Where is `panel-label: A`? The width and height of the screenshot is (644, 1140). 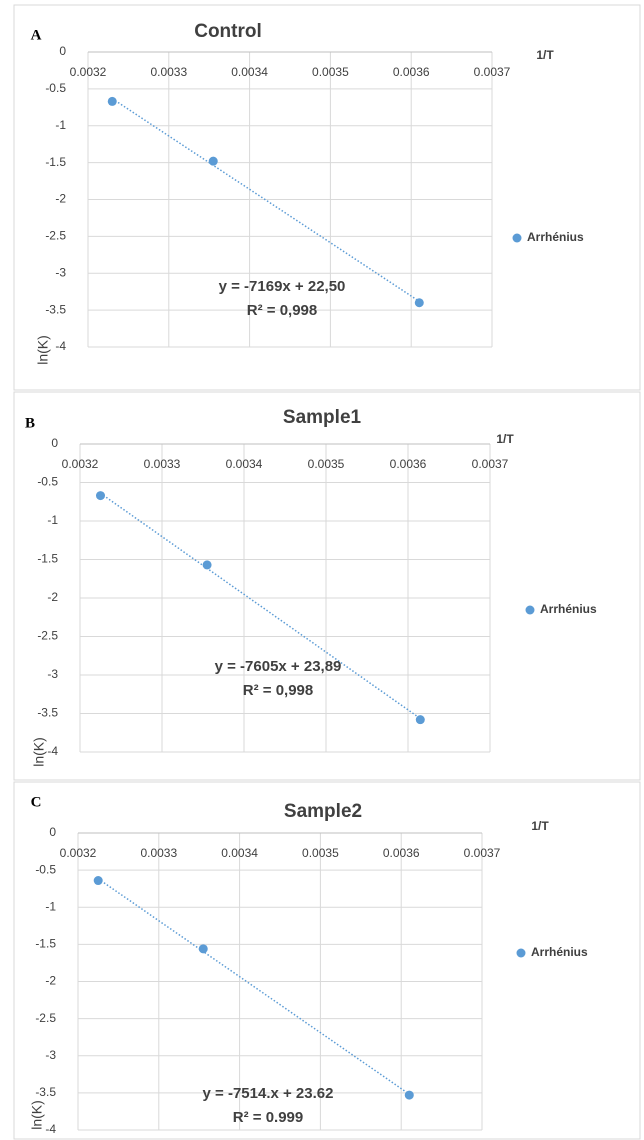
panel-label: A is located at coordinates (36, 35).